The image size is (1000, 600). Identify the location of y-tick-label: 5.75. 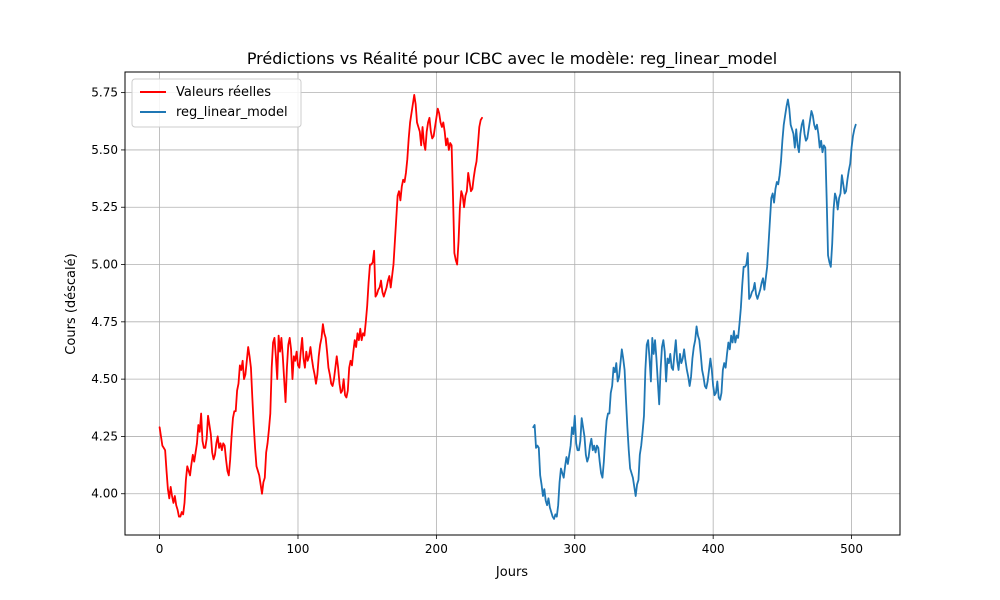
(104, 93).